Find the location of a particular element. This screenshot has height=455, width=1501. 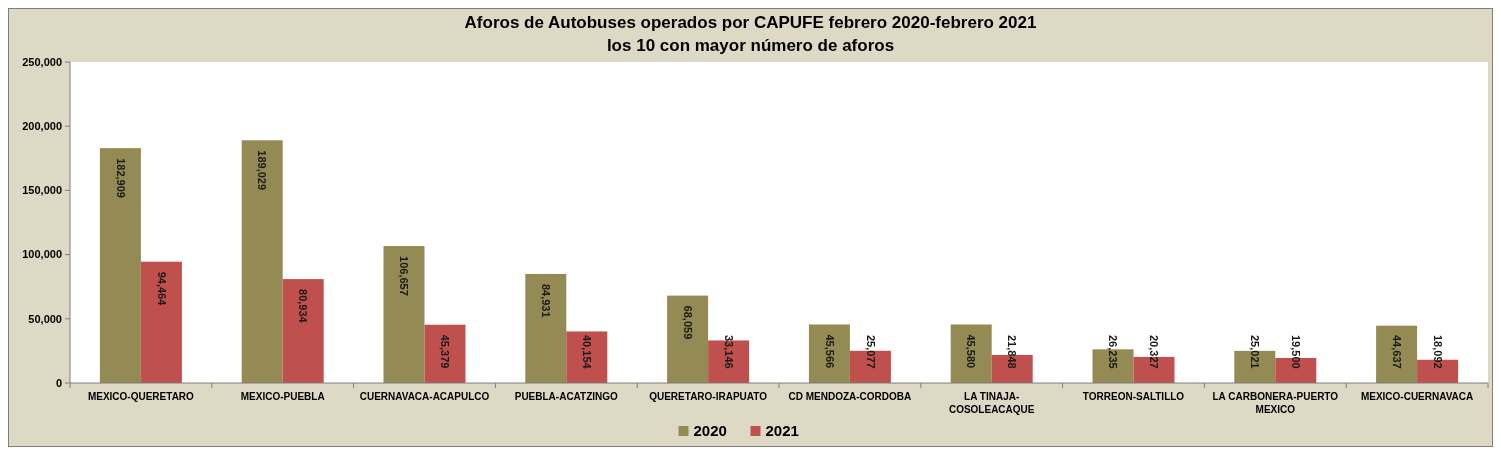

data-label: 45,580 is located at coordinates (971, 351).